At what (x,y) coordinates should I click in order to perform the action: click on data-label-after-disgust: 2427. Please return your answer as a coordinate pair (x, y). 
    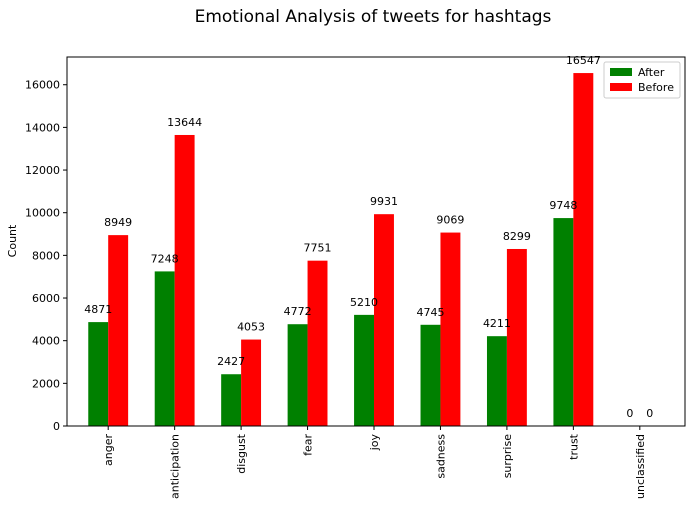
    Looking at the image, I should click on (231, 361).